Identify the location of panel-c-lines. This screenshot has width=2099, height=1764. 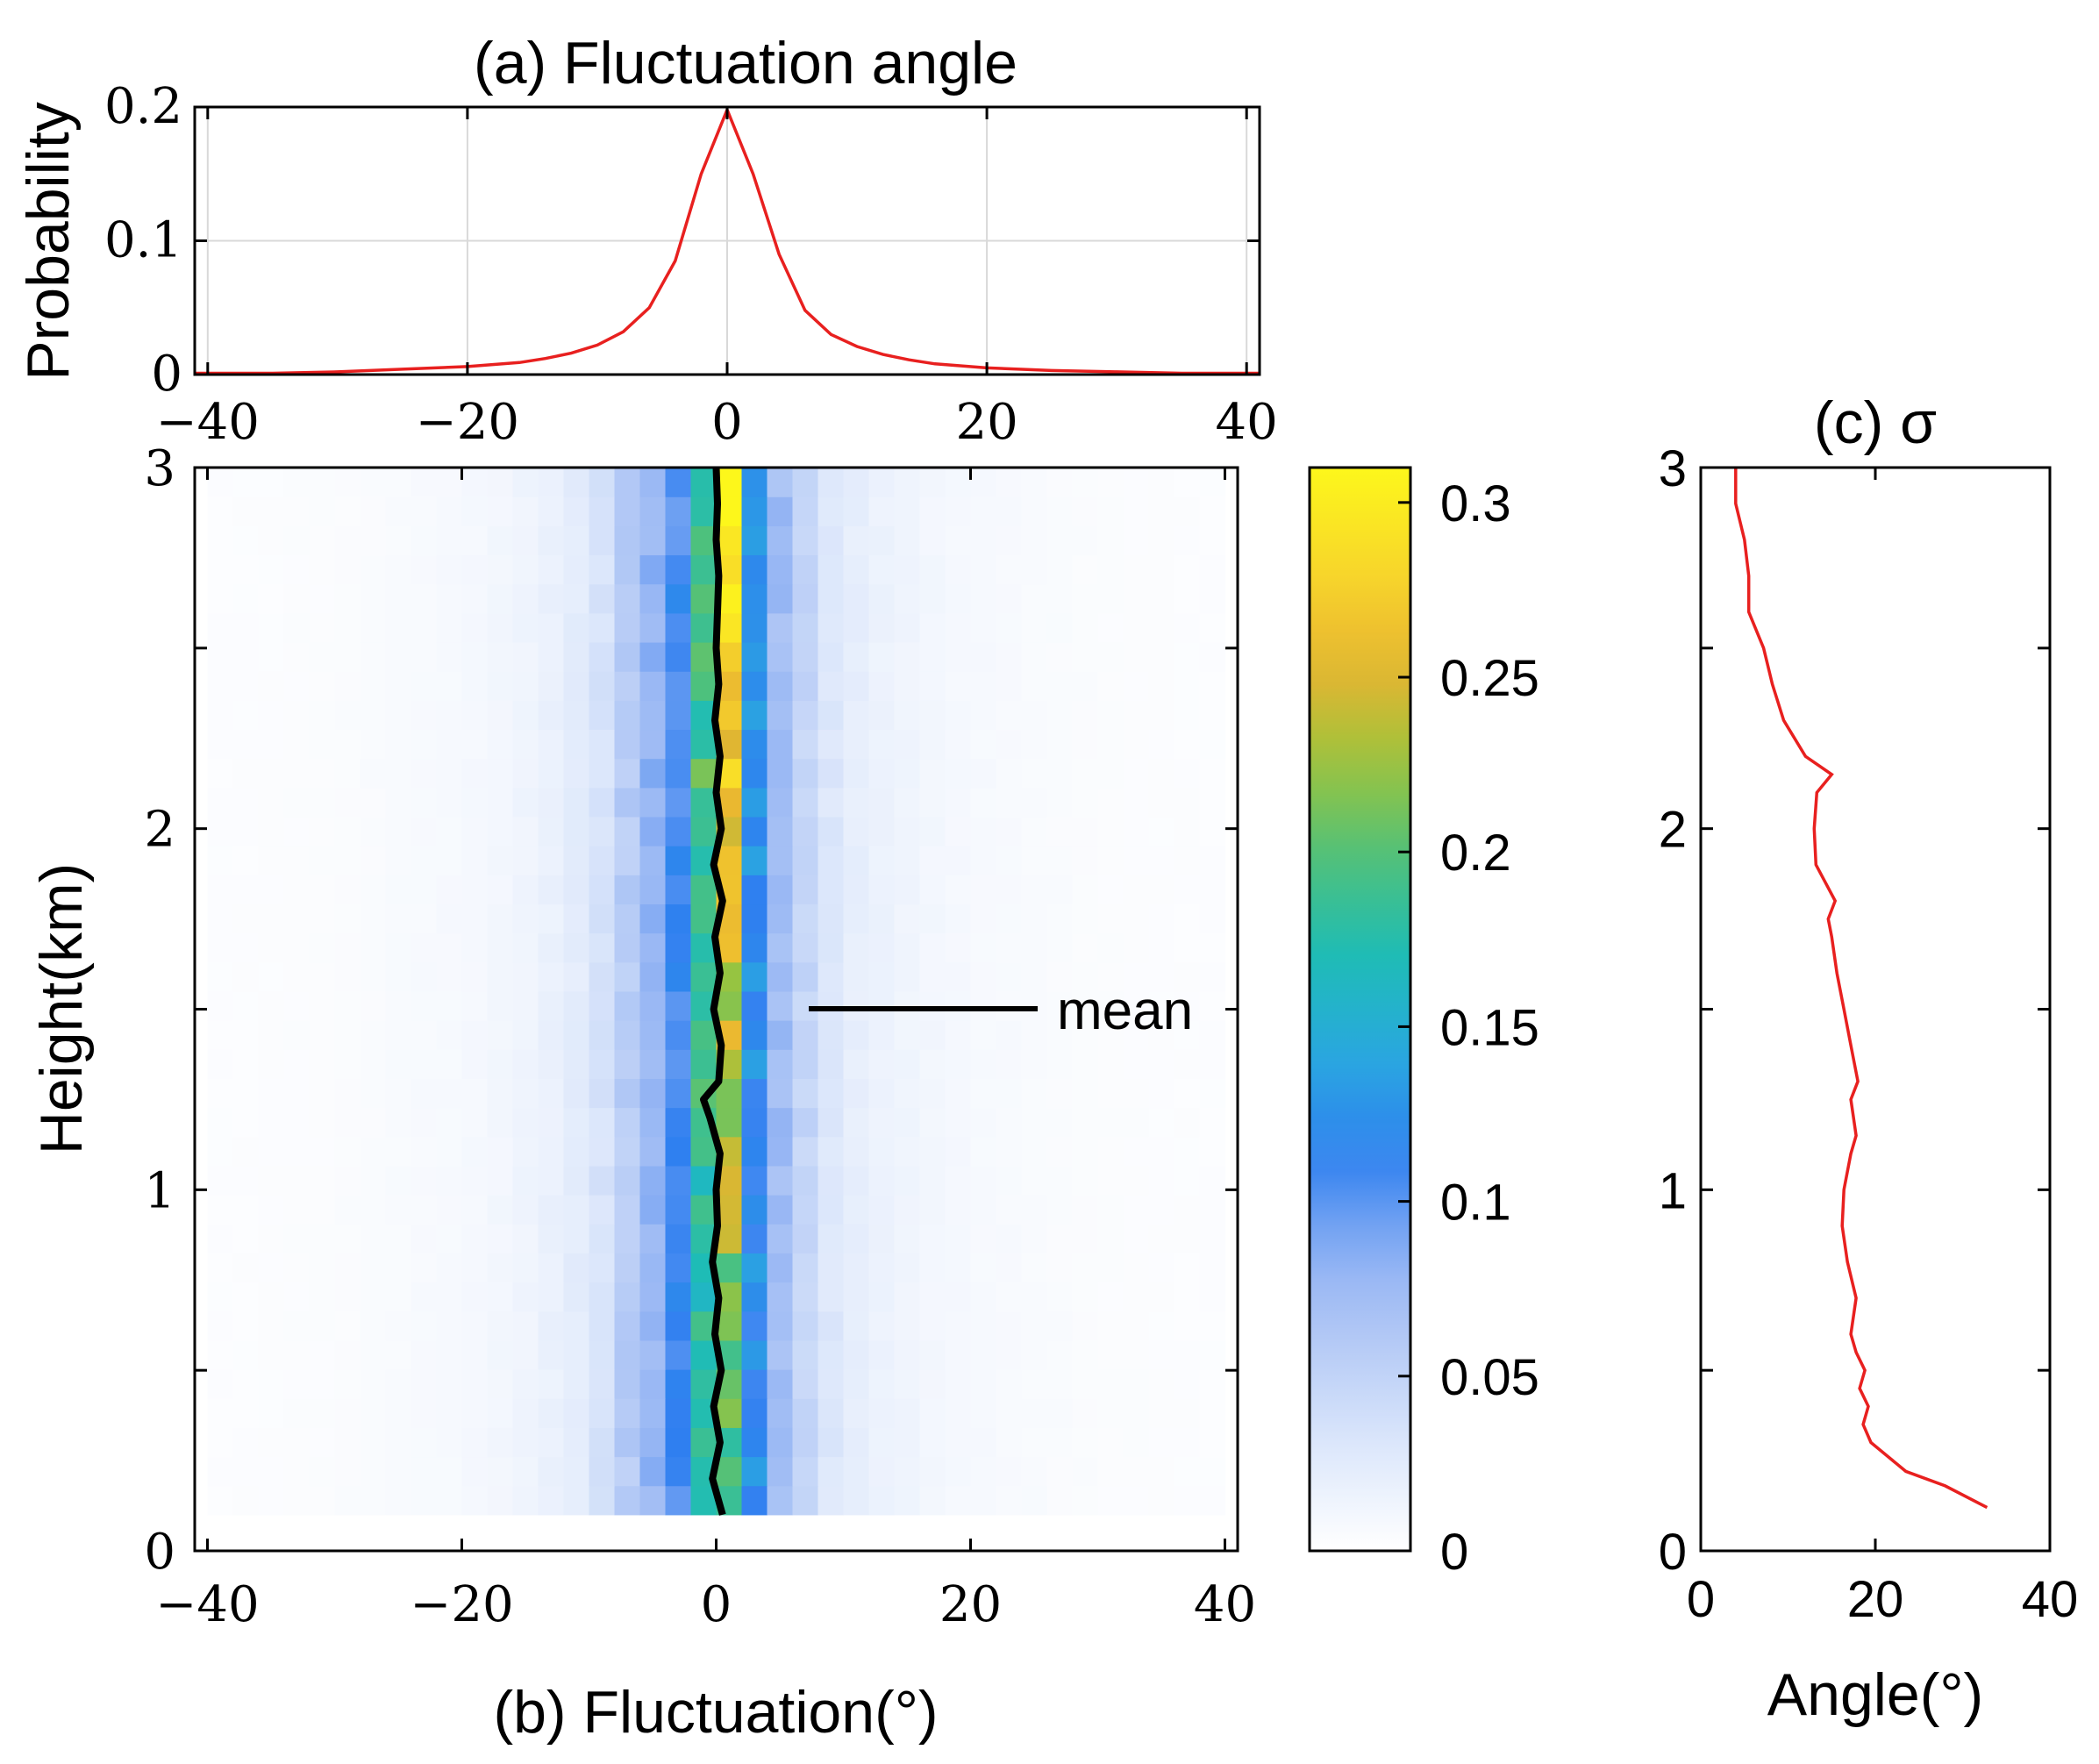
(1861, 989).